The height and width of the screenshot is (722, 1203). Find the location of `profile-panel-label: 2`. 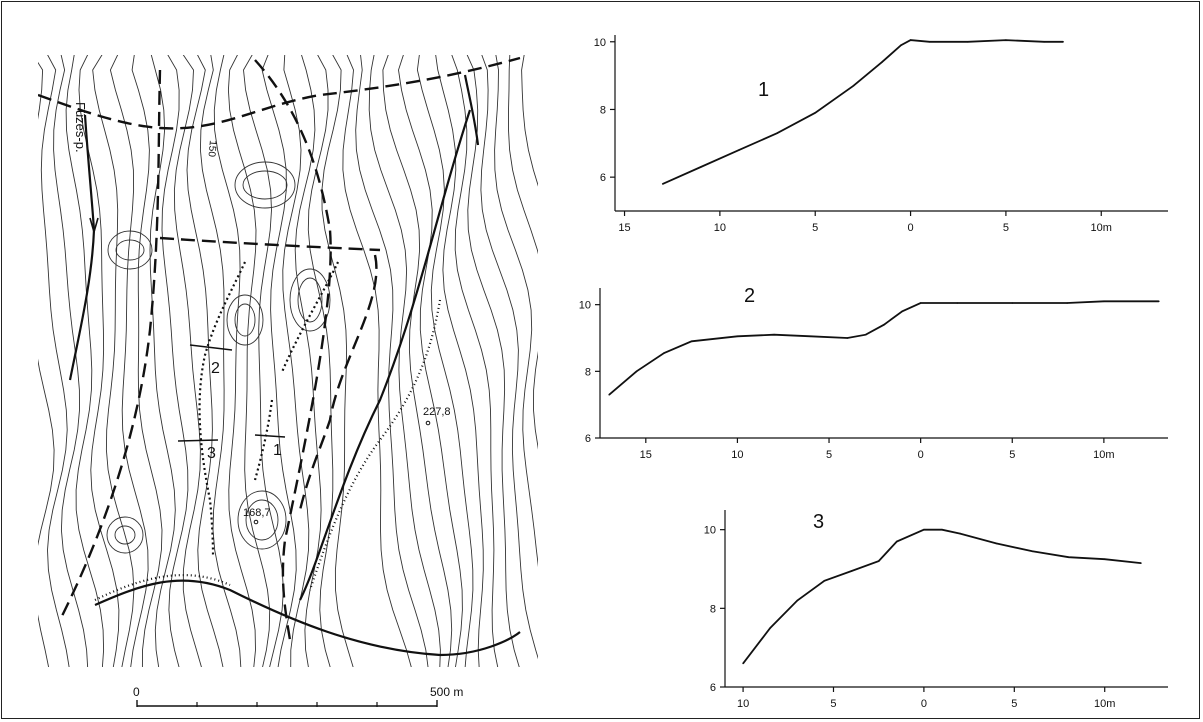

profile-panel-label: 2 is located at coordinates (749, 296).